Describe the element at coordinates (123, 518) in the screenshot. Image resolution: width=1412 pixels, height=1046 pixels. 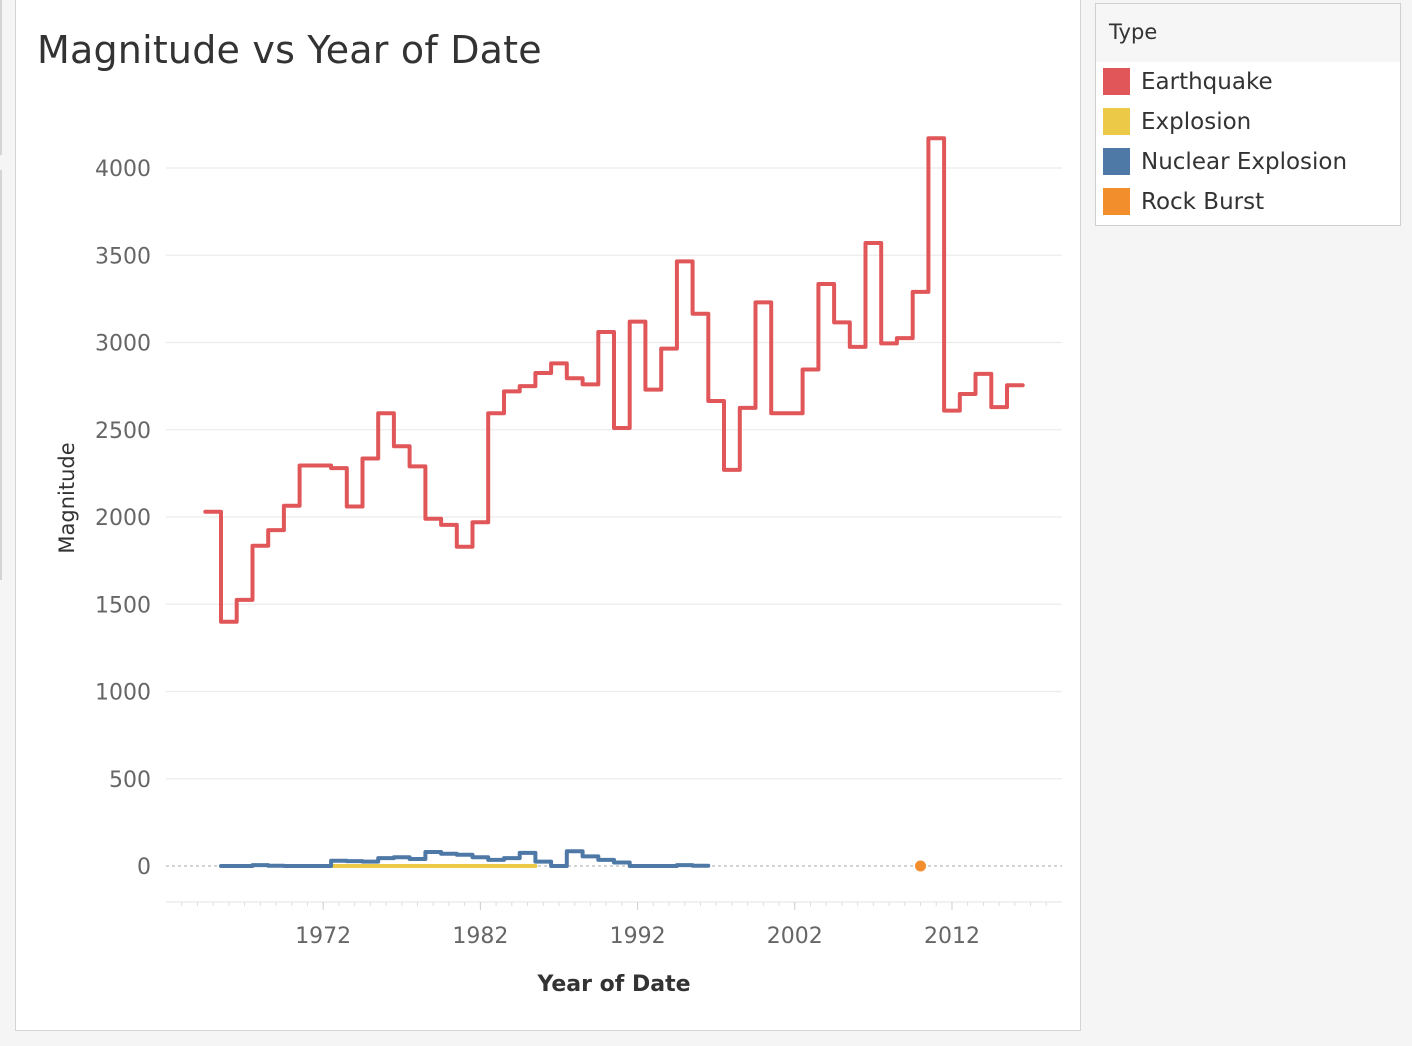
I see `y-tick-label: 2000` at that location.